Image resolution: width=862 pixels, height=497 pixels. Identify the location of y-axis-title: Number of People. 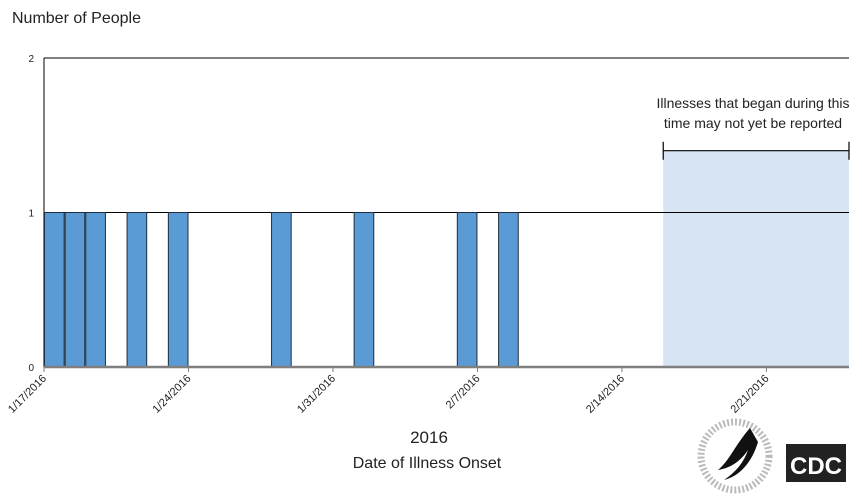
(76, 18).